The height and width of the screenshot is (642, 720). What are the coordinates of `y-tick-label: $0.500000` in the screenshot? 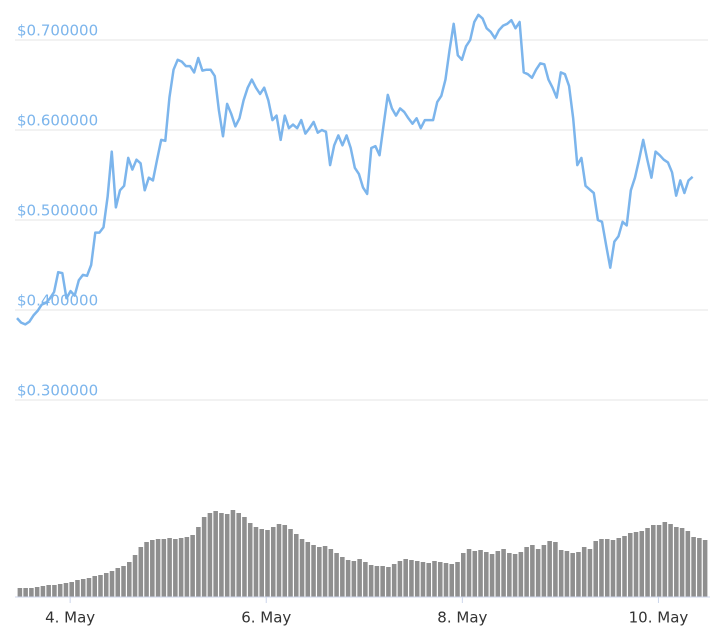 It's located at (57, 211).